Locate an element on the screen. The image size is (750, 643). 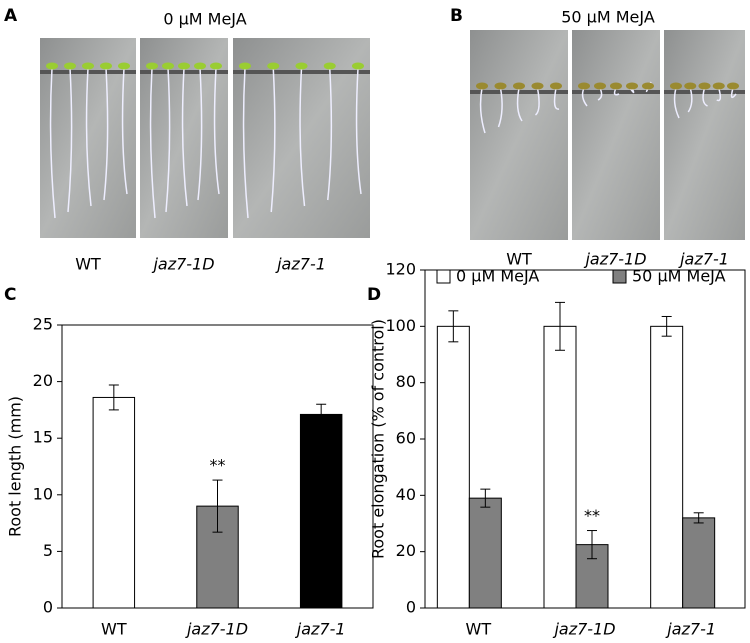
panel-label: B is located at coordinates (456, 16).